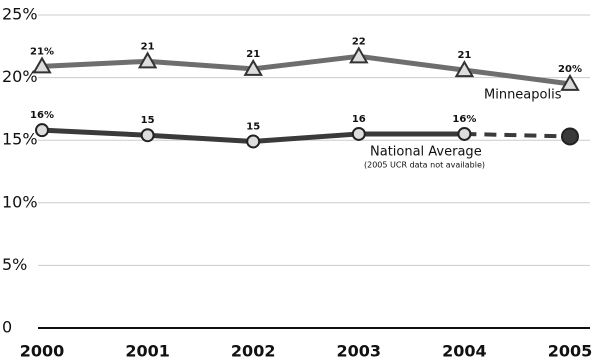 The width and height of the screenshot is (597, 362). I want to click on value-label: 16, so click(359, 119).